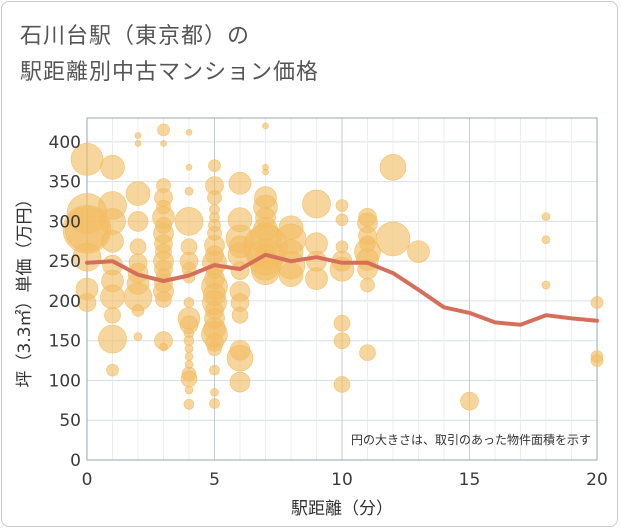 The height and width of the screenshot is (530, 621). I want to click on y-tick-label: 400, so click(65, 143).